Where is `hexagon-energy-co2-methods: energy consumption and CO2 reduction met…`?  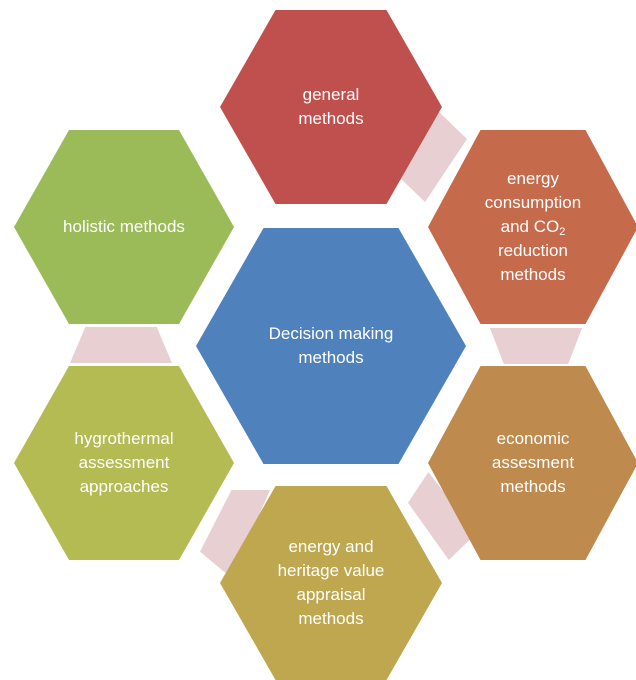 hexagon-energy-co2-methods: energy consumption and CO2 reduction met… is located at coordinates (532, 227).